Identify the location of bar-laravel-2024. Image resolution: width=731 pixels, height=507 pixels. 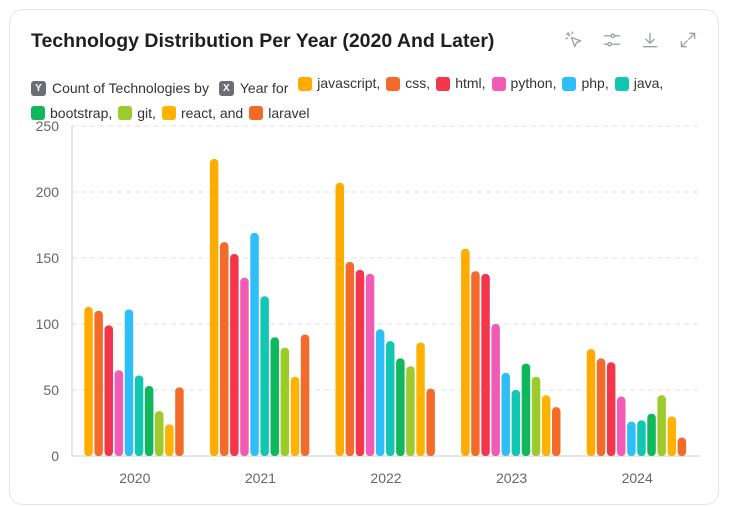
(682, 446).